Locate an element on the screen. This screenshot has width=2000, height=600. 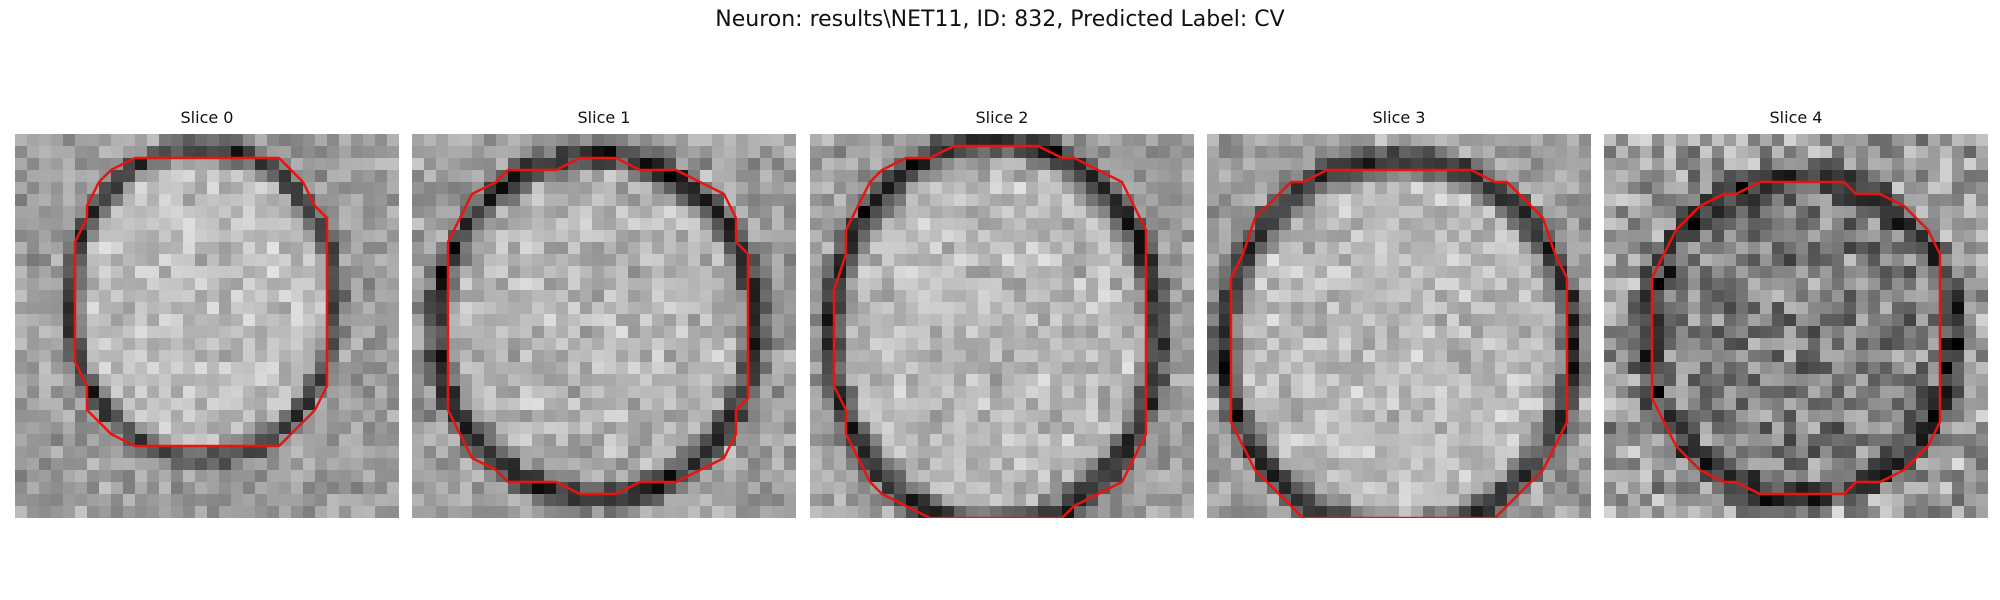
slice-title-0: Slice 0 is located at coordinates (207, 117).